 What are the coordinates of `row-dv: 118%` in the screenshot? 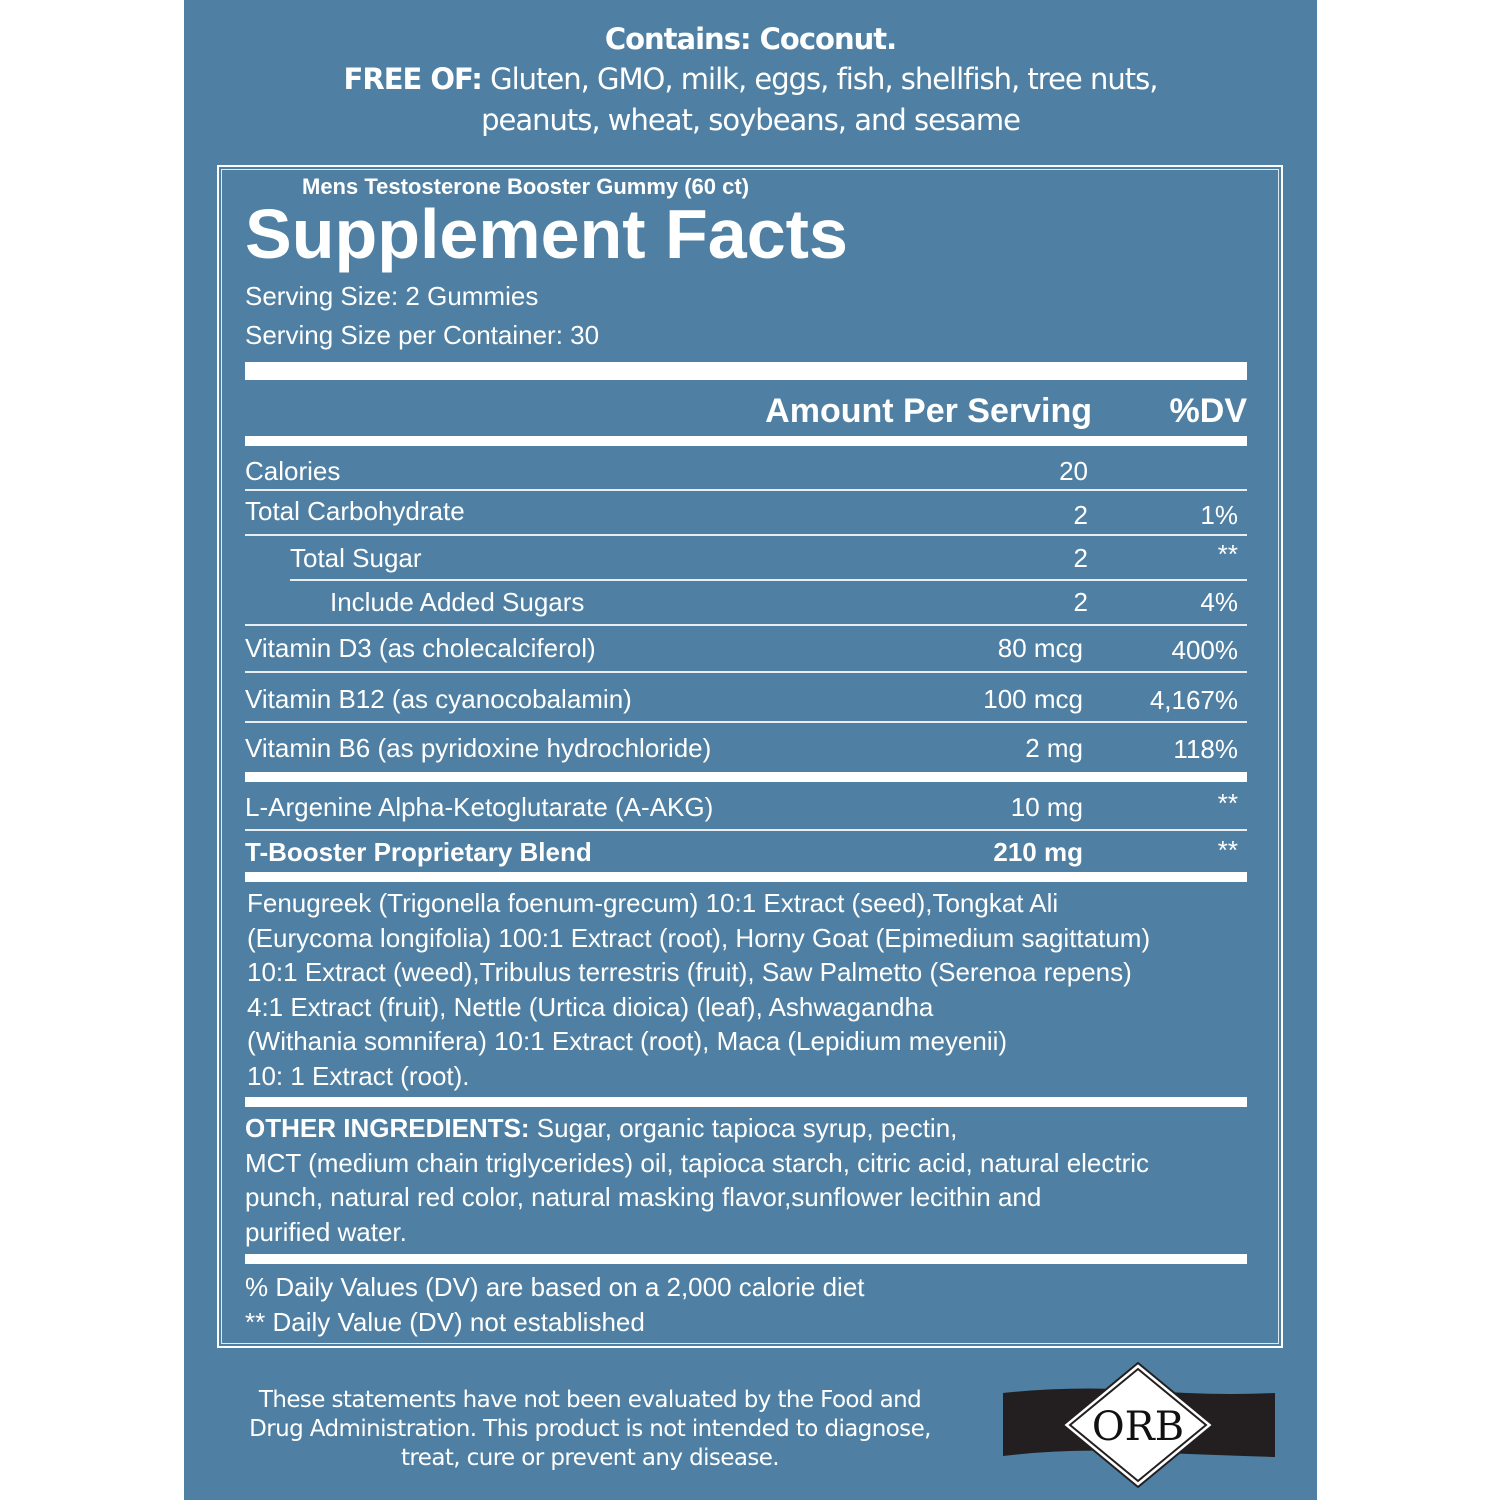 It's located at (1205, 749).